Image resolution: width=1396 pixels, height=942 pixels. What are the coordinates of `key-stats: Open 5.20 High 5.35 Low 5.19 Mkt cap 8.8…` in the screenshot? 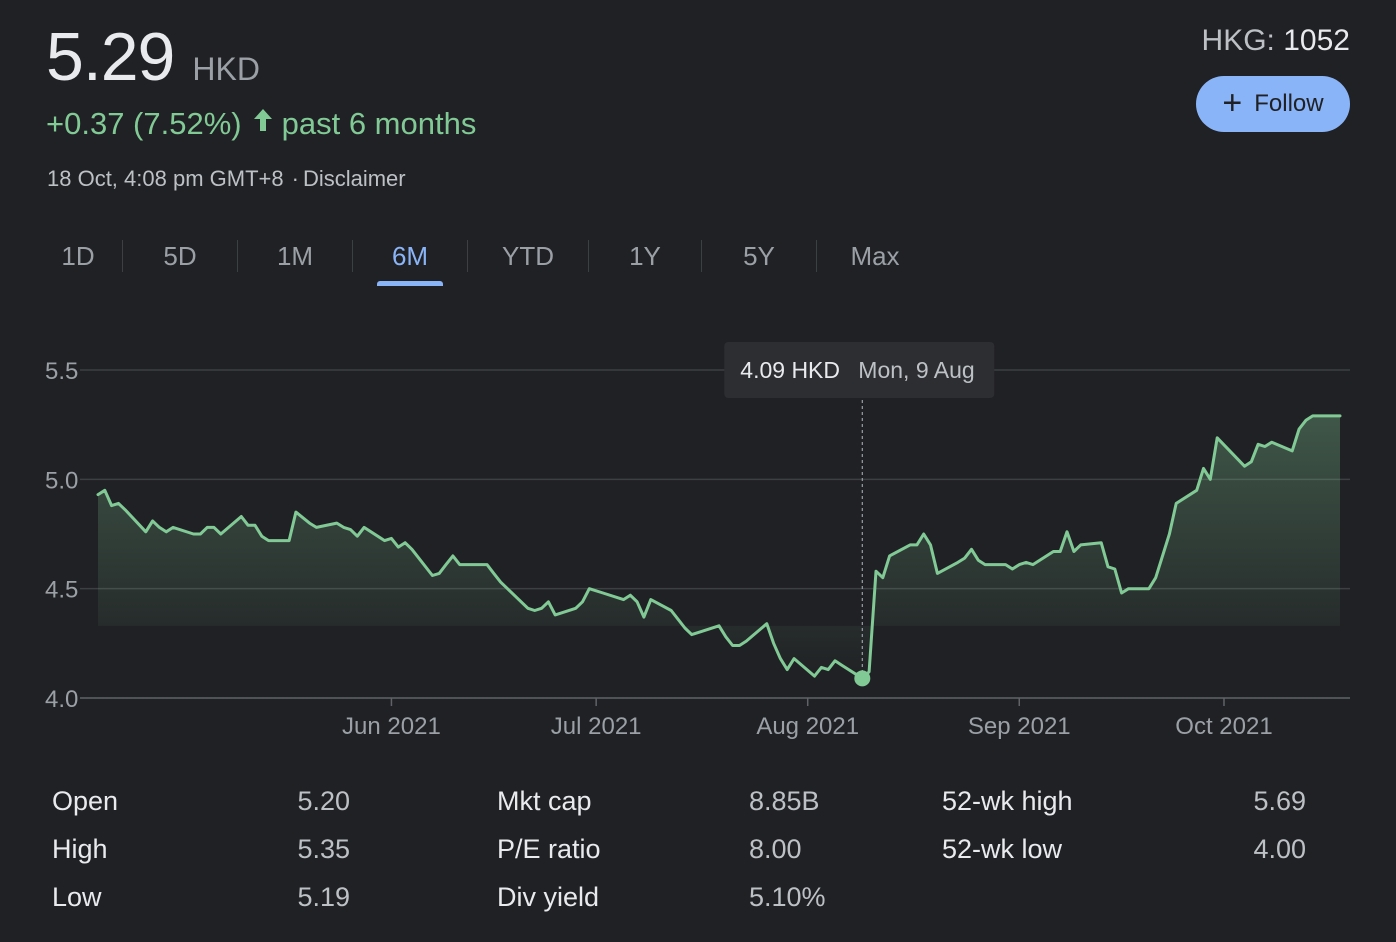 It's located at (682, 856).